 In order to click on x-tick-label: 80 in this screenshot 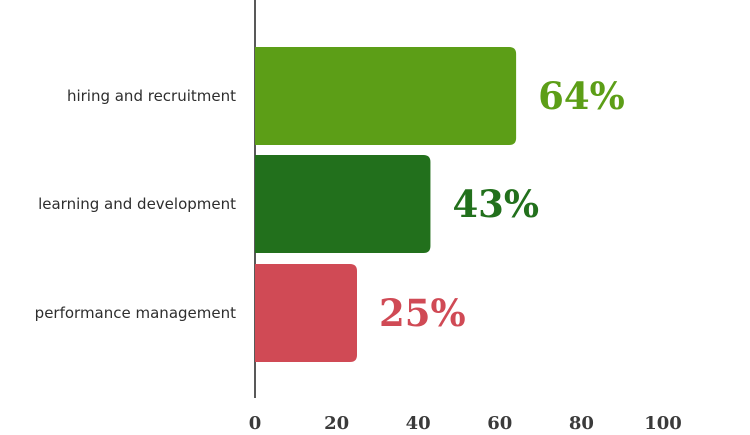, I will do `click(581, 423)`.